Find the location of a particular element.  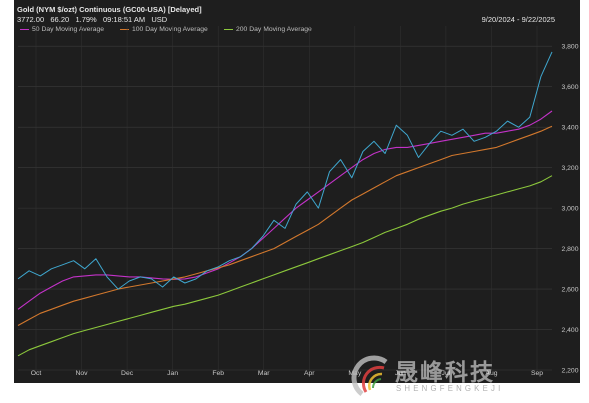

watermark-logo-icon is located at coordinates (369, 375).